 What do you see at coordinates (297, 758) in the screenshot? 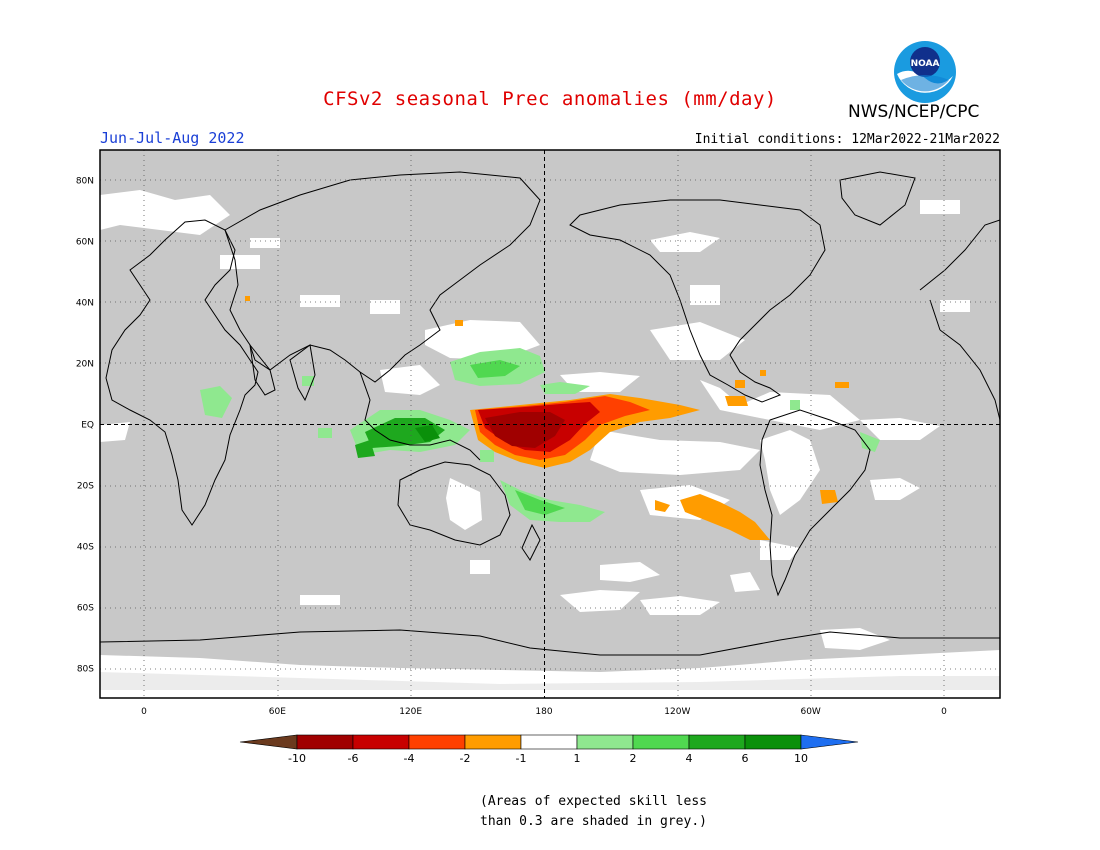
I see `colorbar-label: -10` at bounding box center [297, 758].